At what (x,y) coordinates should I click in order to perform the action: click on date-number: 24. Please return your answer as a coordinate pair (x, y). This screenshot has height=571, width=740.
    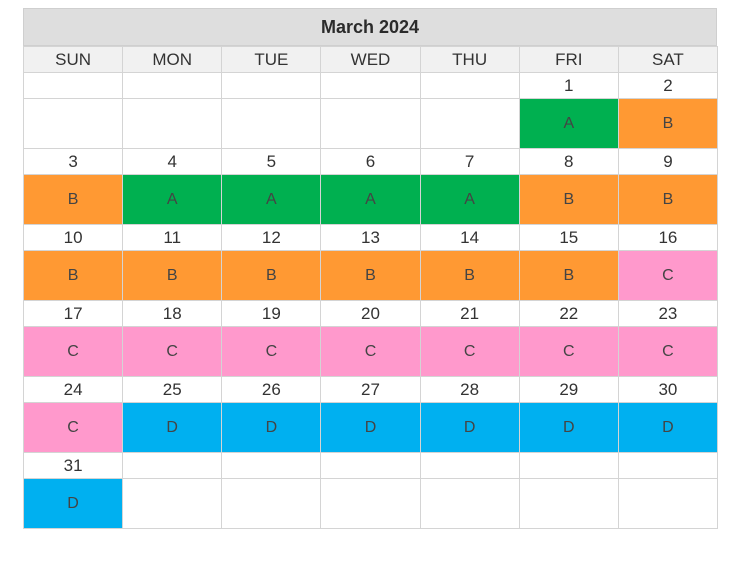
    Looking at the image, I should click on (73, 389).